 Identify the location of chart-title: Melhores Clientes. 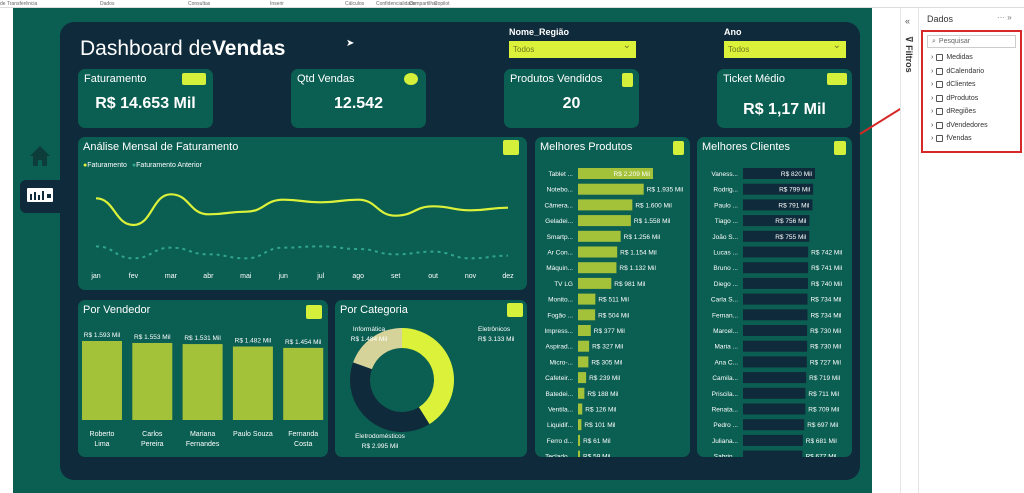
(746, 147).